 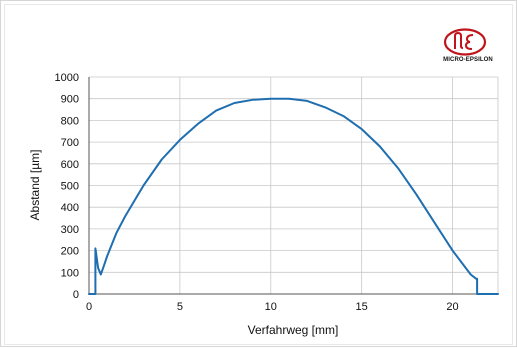 What do you see at coordinates (70, 252) in the screenshot?
I see `y-tick-label: 200` at bounding box center [70, 252].